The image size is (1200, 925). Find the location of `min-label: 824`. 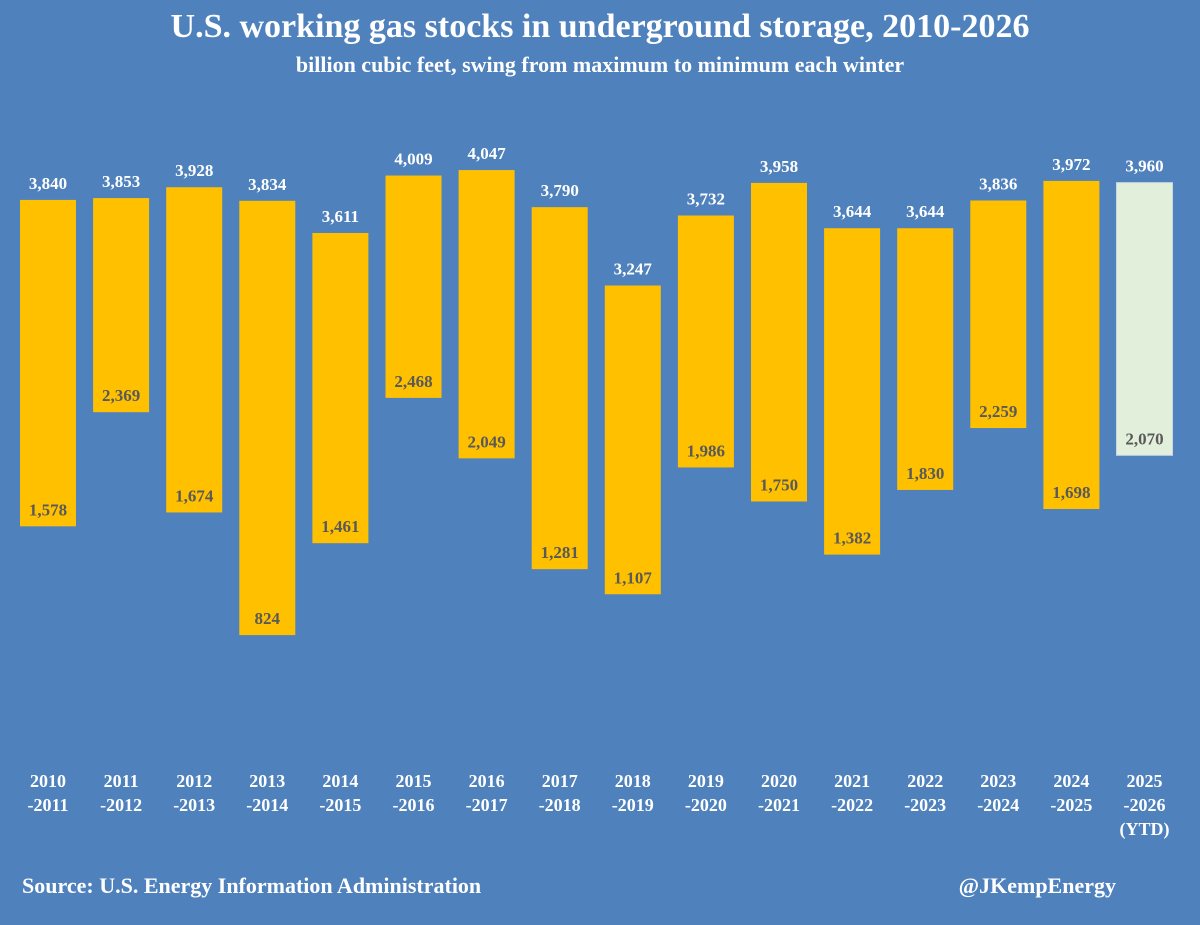

min-label: 824 is located at coordinates (268, 618).